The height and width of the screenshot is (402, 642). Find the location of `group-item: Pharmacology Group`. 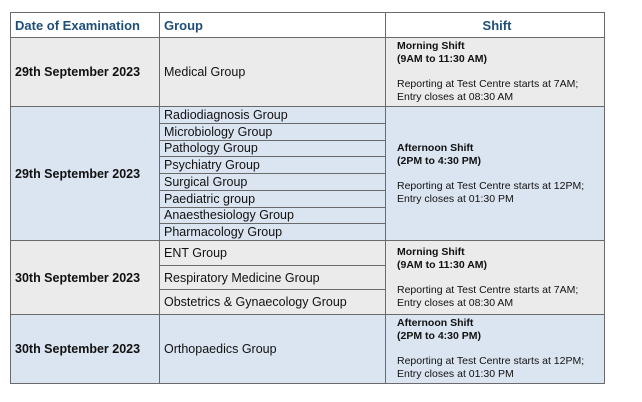

group-item: Pharmacology Group is located at coordinates (223, 232).